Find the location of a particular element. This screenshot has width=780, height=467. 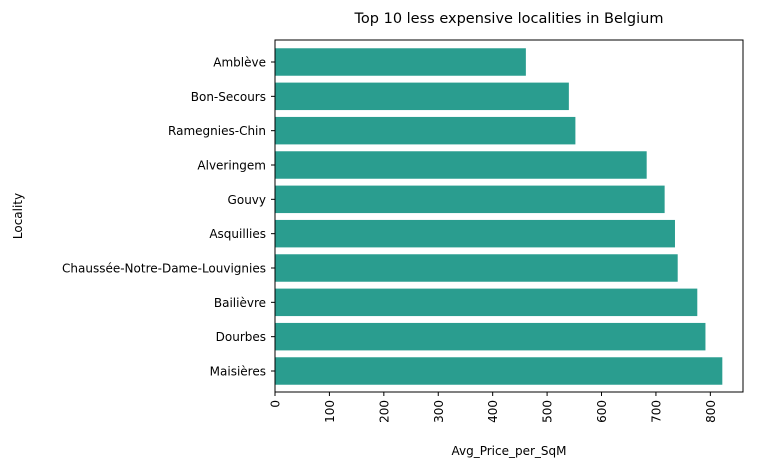

y-axis-label: Locality is located at coordinates (18, 216).